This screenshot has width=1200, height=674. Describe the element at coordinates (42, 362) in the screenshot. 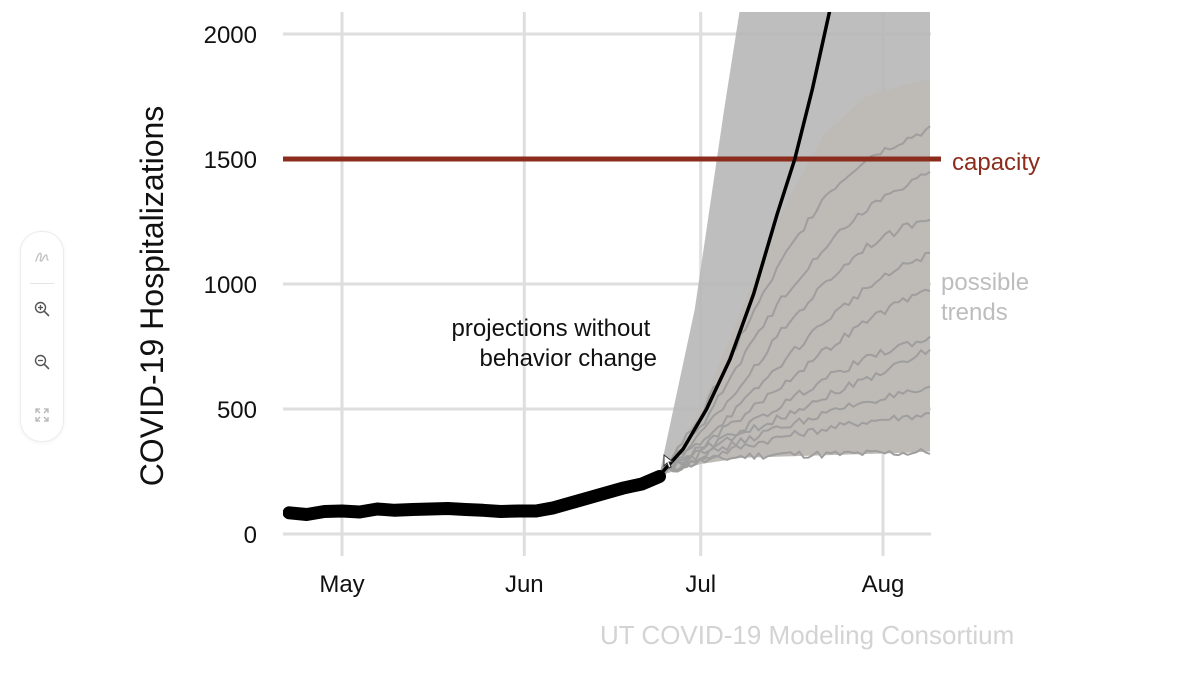

I see `zoom-out-icon` at that location.